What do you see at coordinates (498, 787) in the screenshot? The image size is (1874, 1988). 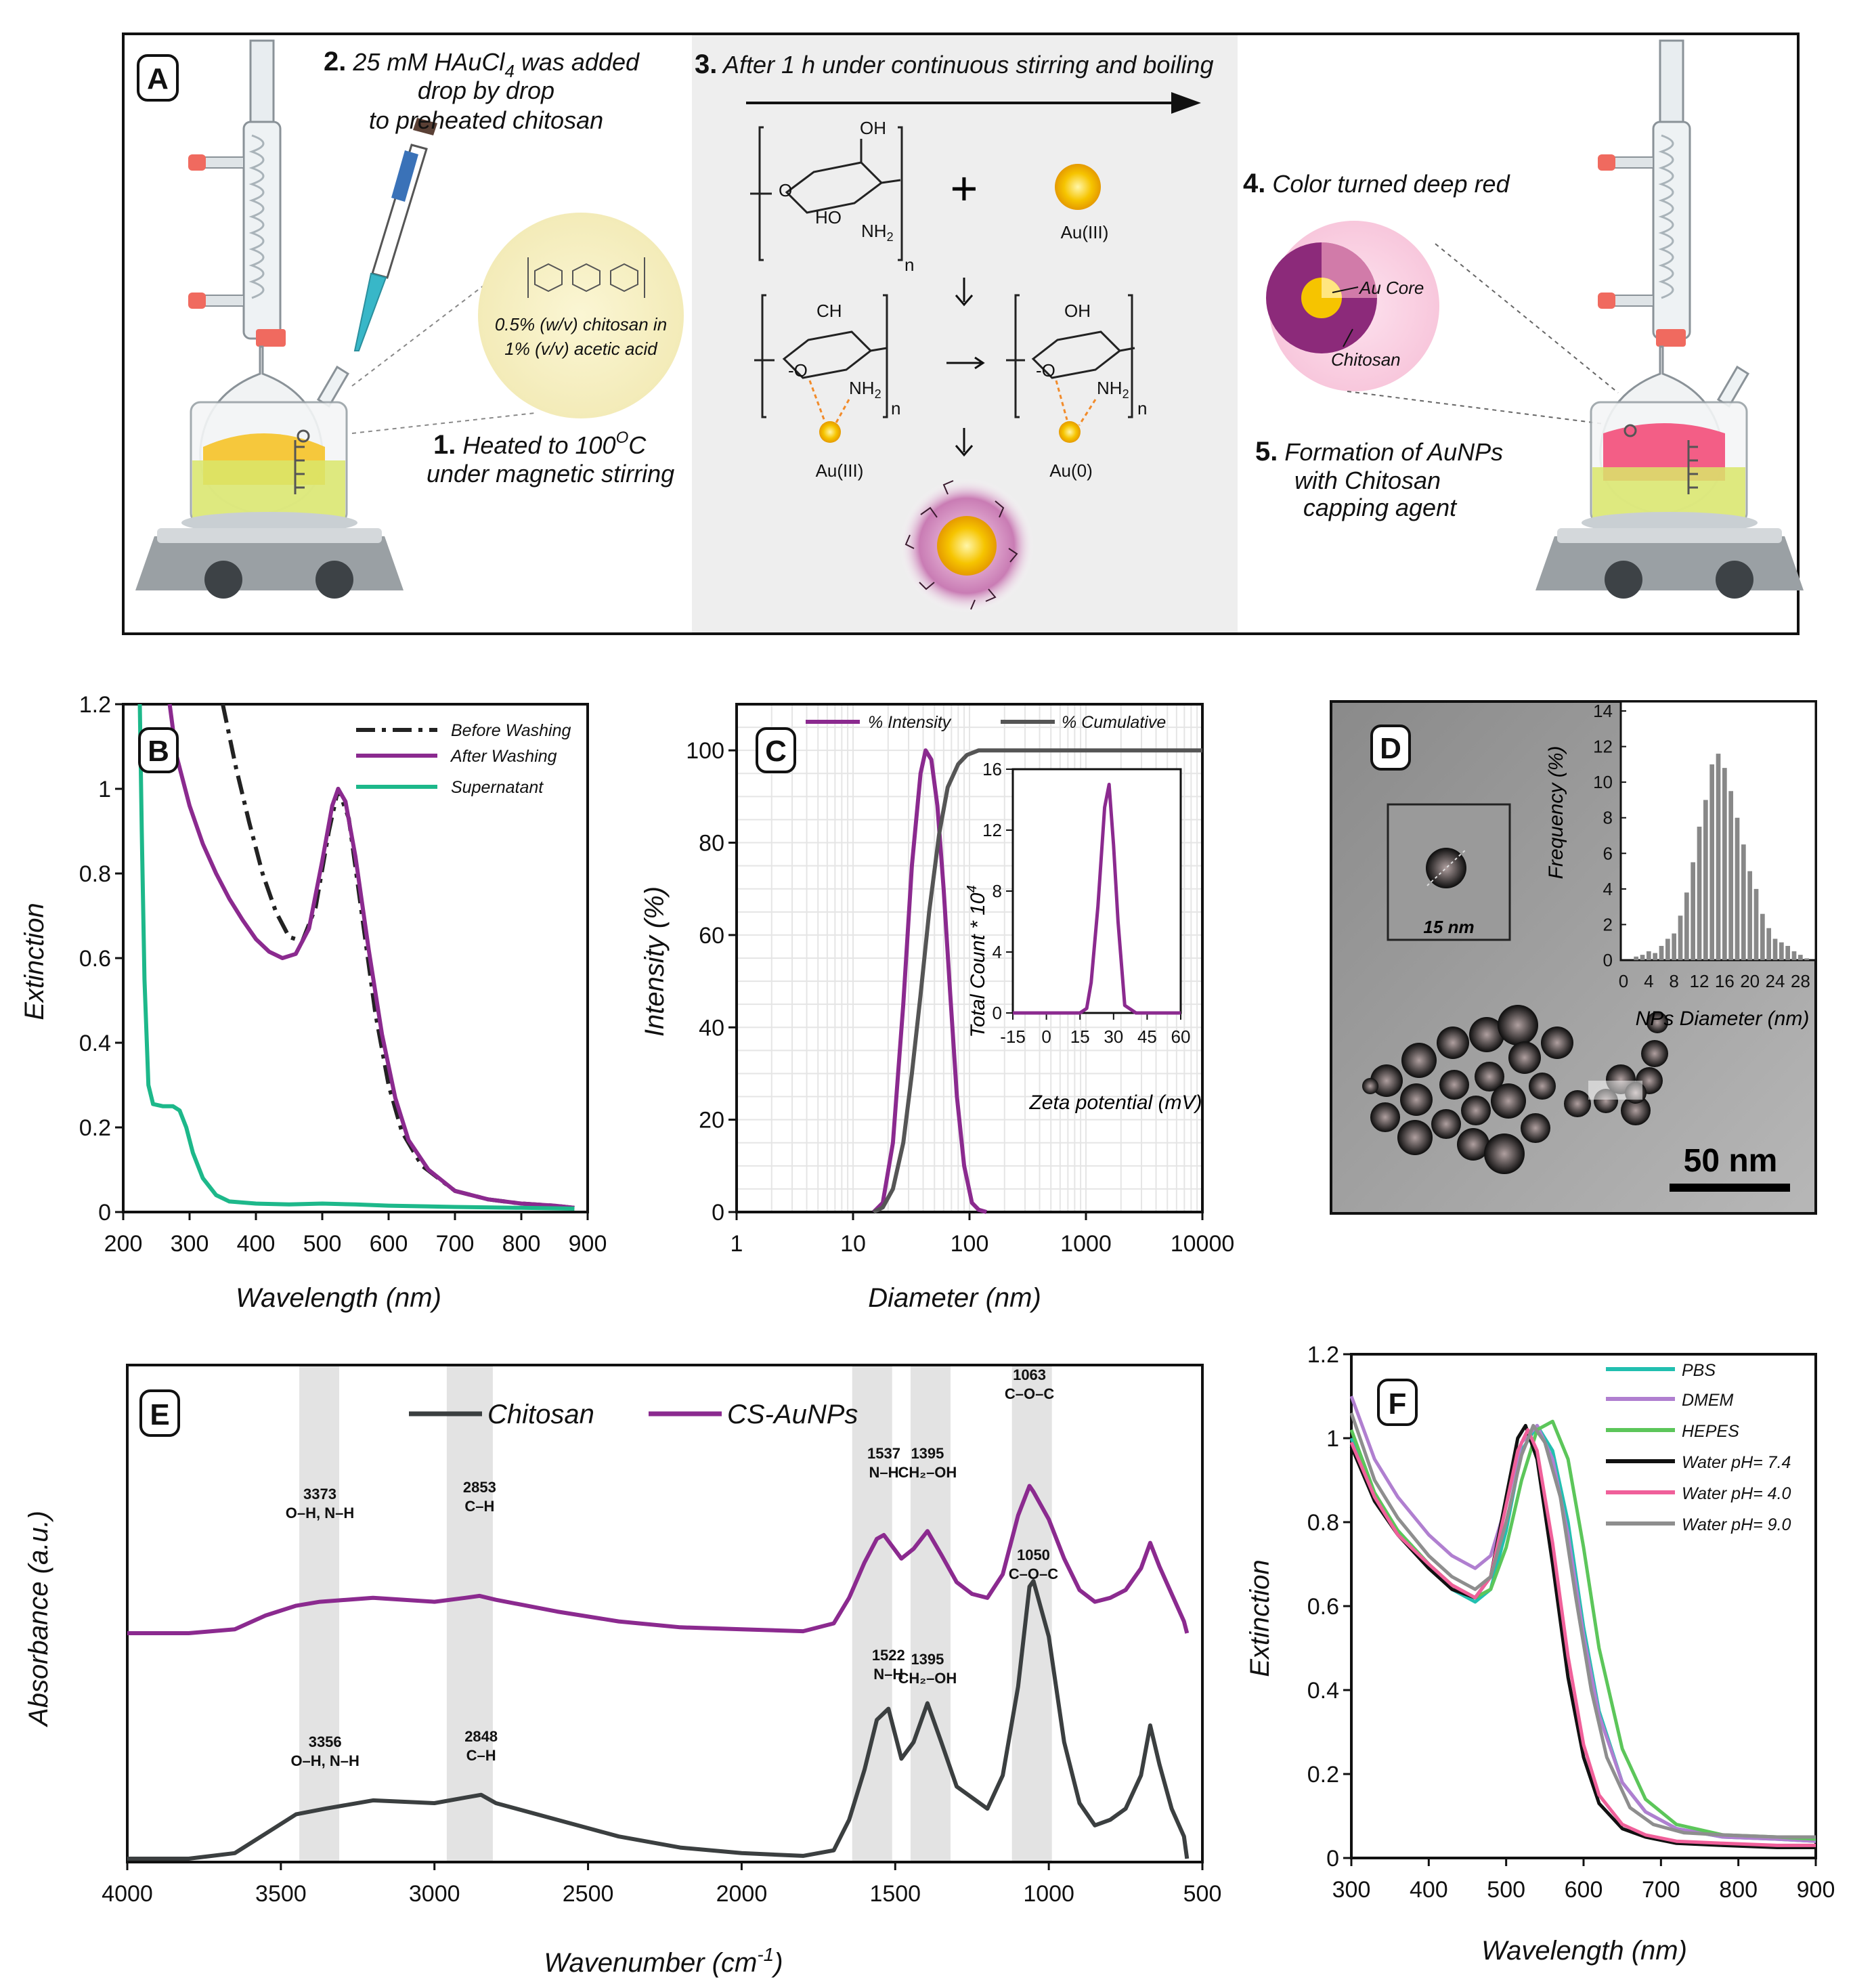 I see `svg-text: Supernatant` at bounding box center [498, 787].